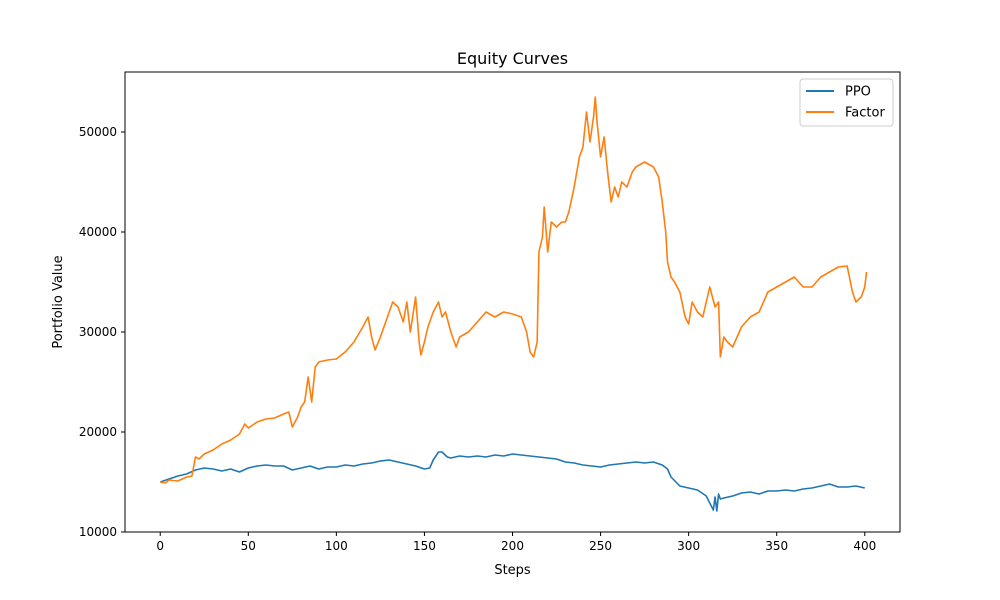  Describe the element at coordinates (248, 546) in the screenshot. I see `x-tick-label: 50` at that location.